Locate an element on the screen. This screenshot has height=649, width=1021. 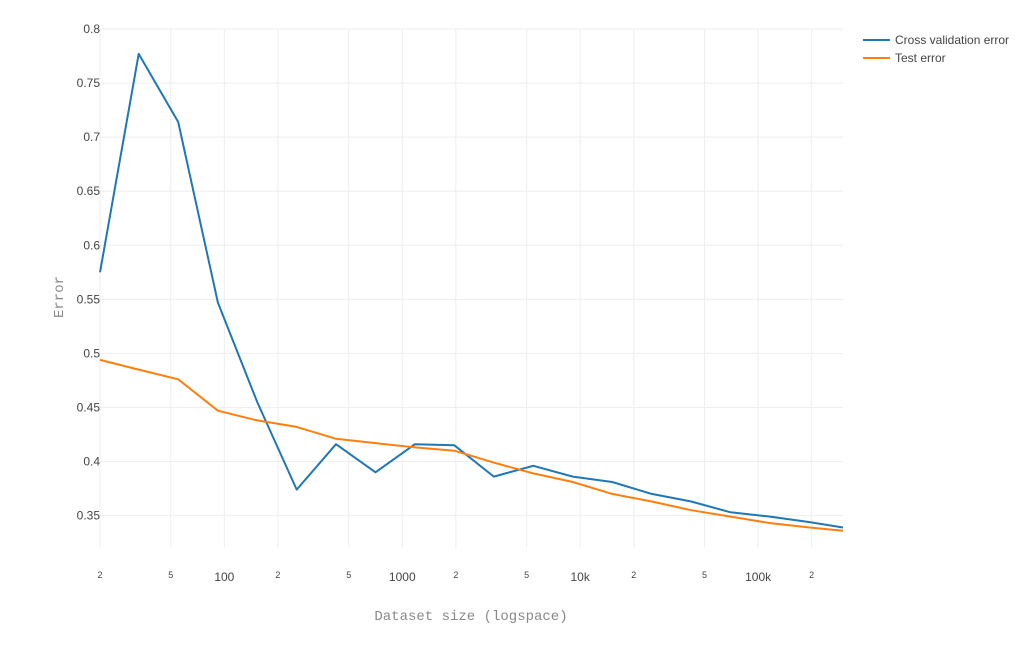
y-tick-label: 0.45 is located at coordinates (89, 407).